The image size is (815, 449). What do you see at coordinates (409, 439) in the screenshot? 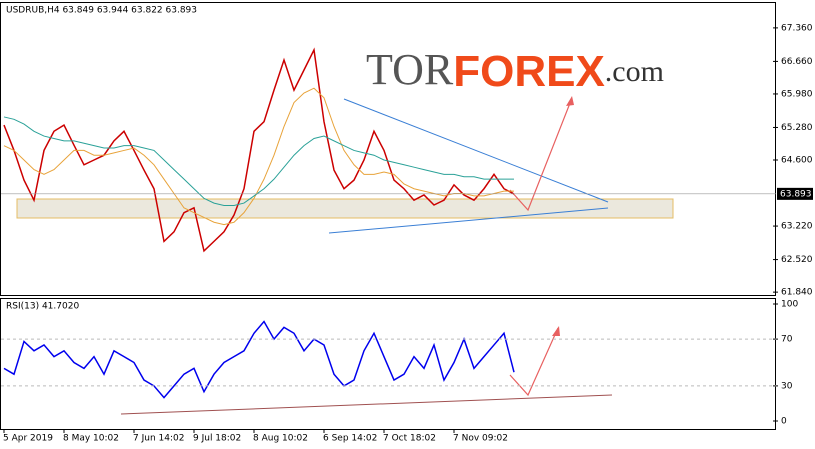
I see `x-tick-label: 7 Oct 18:02` at bounding box center [409, 439].